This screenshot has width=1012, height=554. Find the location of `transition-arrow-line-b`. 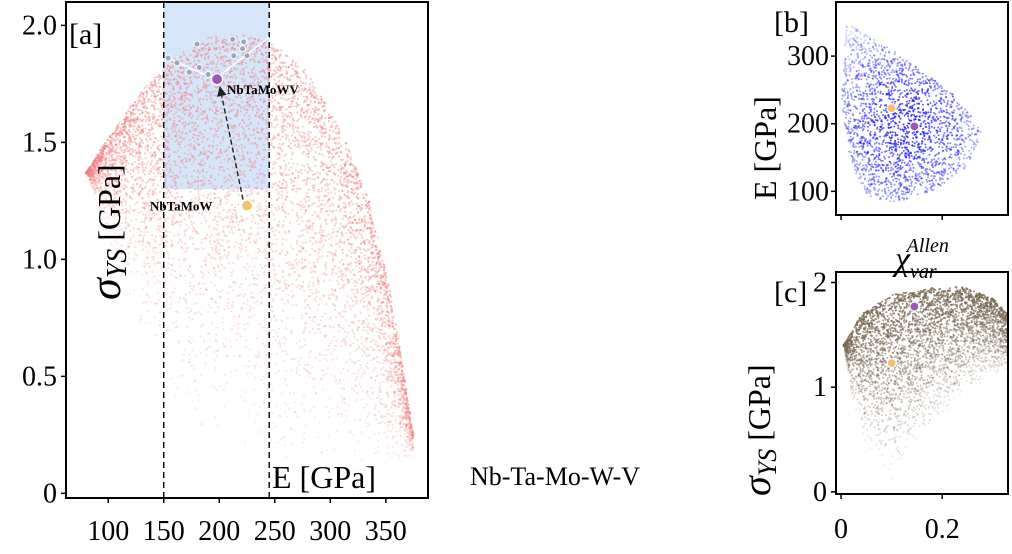

transition-arrow-line-b is located at coordinates (903, 116).